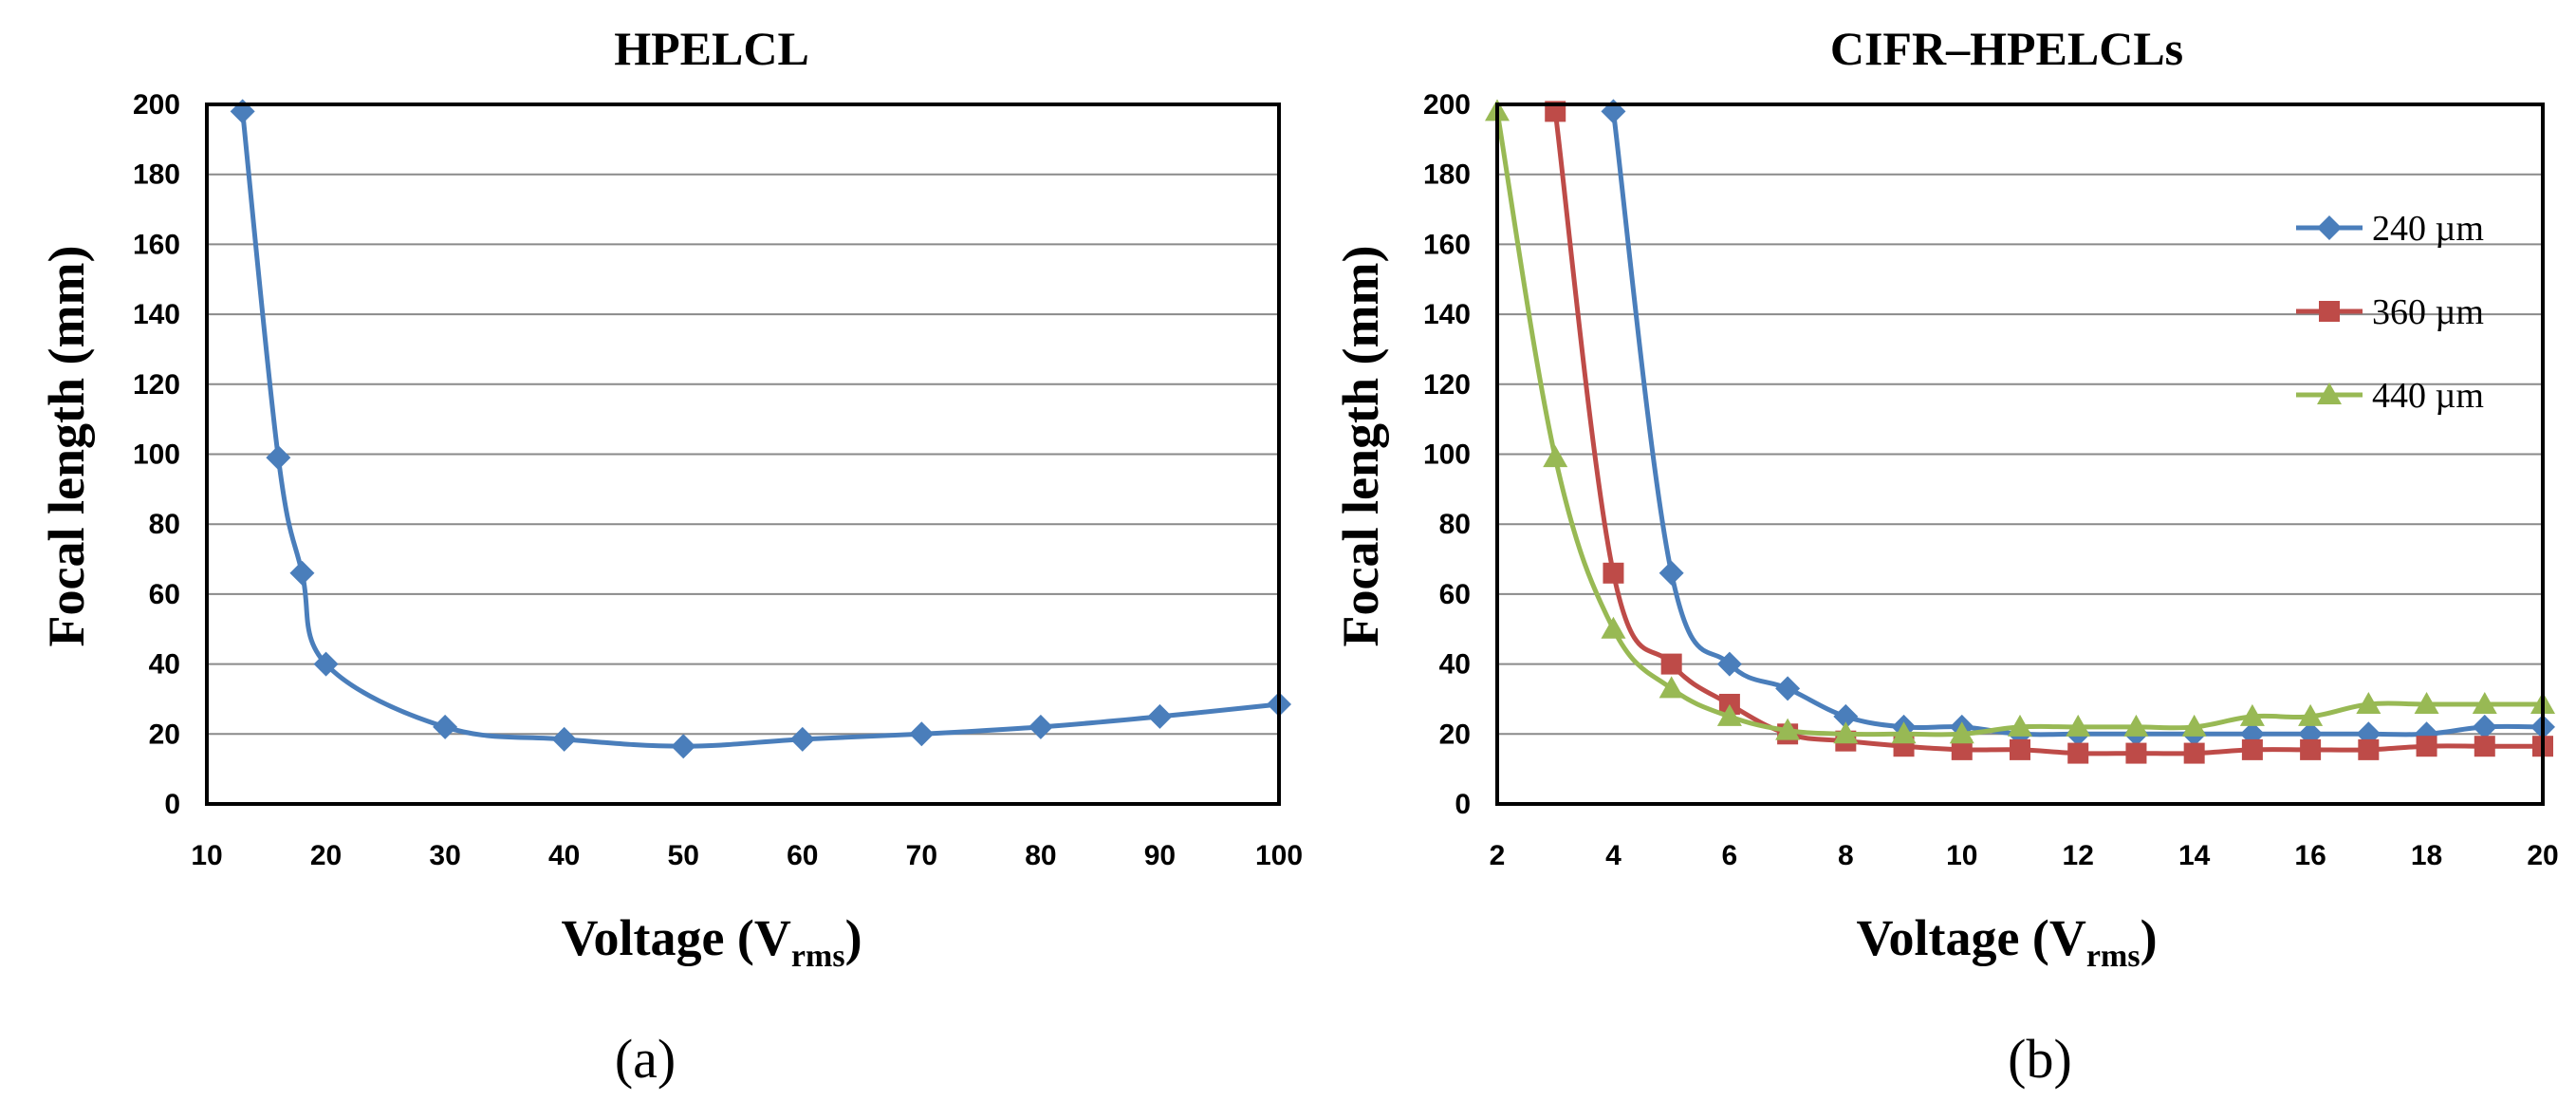 This screenshot has width=2576, height=1102. Describe the element at coordinates (921, 855) in the screenshot. I see `x-tick-label: 70` at that location.